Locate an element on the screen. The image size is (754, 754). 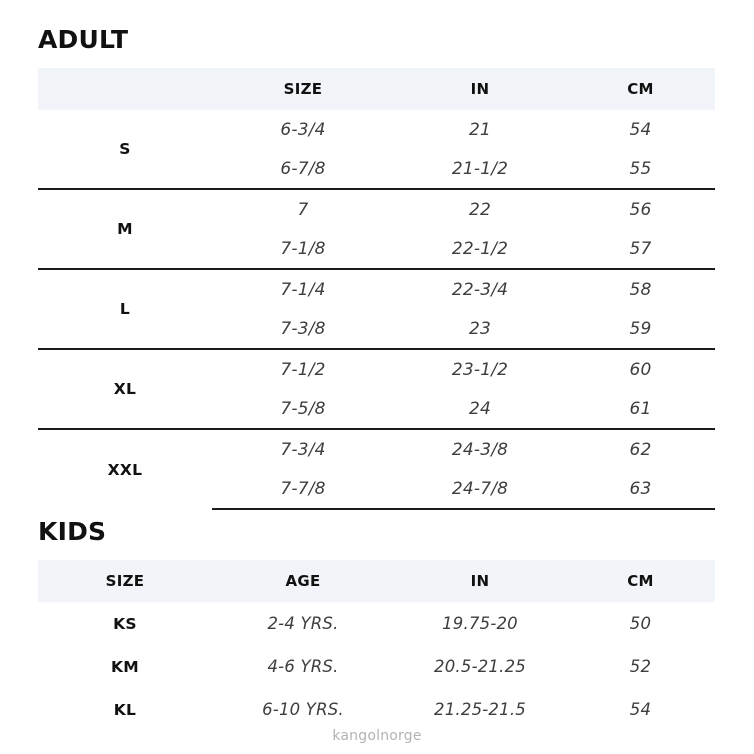
adult-cell-in: 24-3/8 is located at coordinates (480, 448).